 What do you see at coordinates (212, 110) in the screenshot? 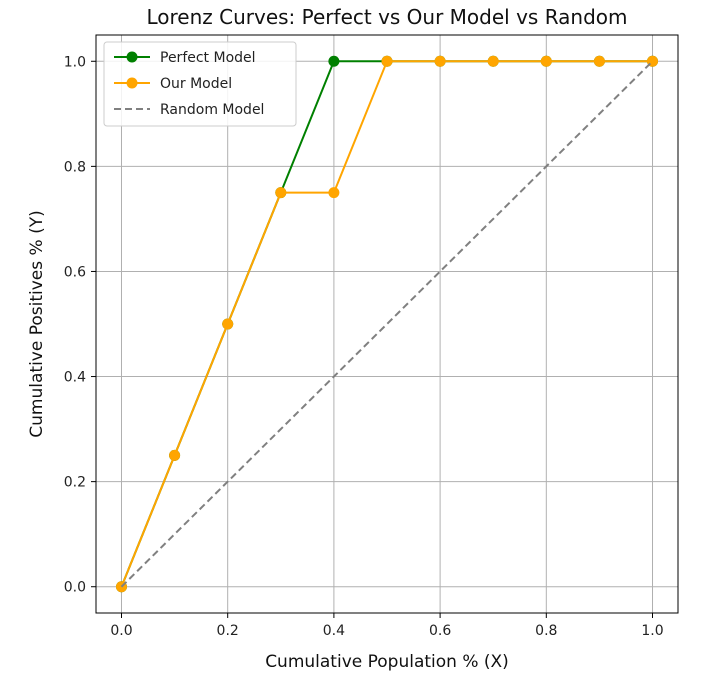
I see `legend-random-model-label: Random Model` at bounding box center [212, 110].